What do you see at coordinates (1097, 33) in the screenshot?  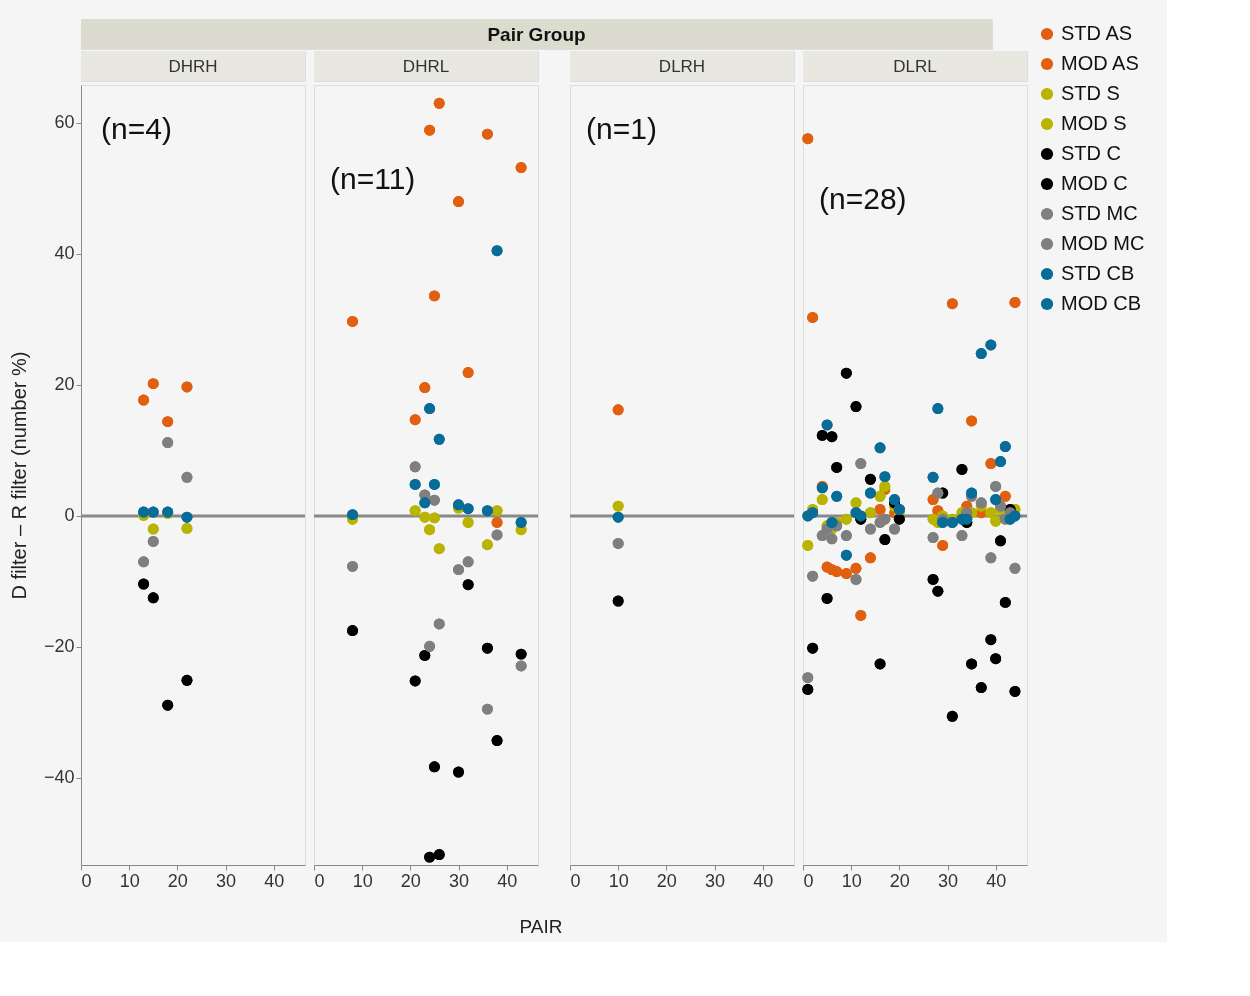 I see `legend-label: STD AS` at bounding box center [1097, 33].